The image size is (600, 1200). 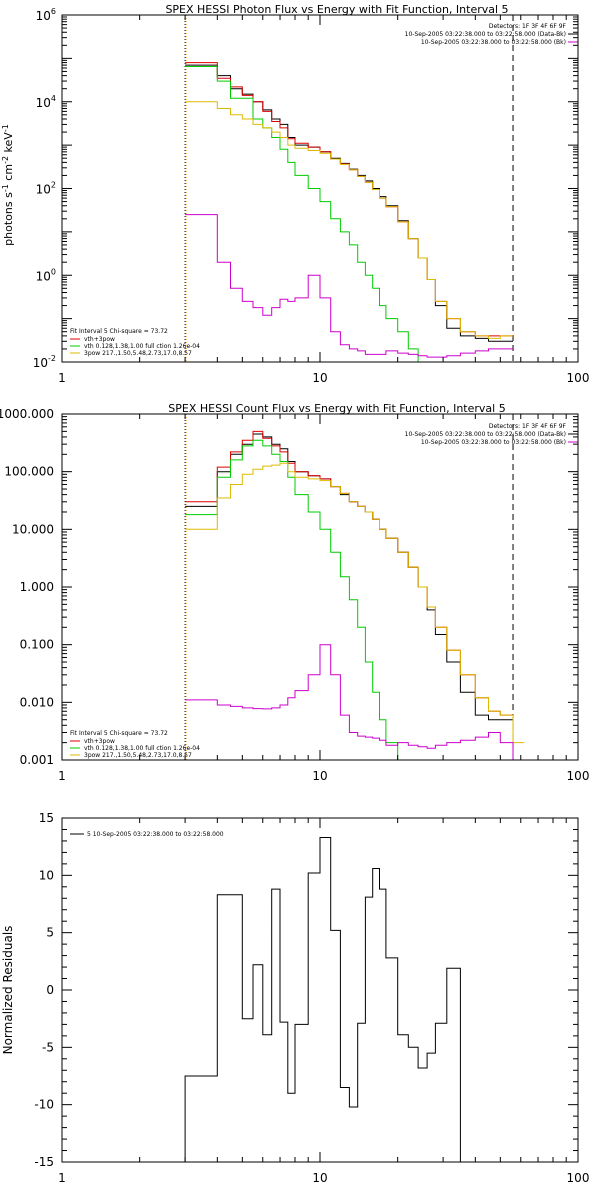 What do you see at coordinates (578, 776) in the screenshot?
I see `count-flux-x-tick-label: 100` at bounding box center [578, 776].